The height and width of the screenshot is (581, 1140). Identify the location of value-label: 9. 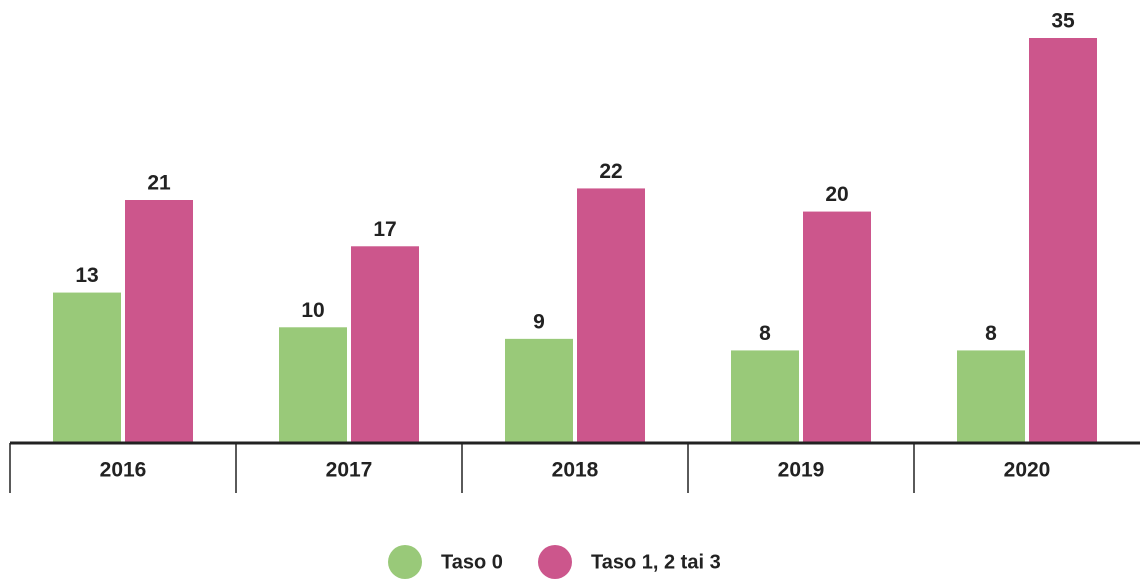
(539, 321).